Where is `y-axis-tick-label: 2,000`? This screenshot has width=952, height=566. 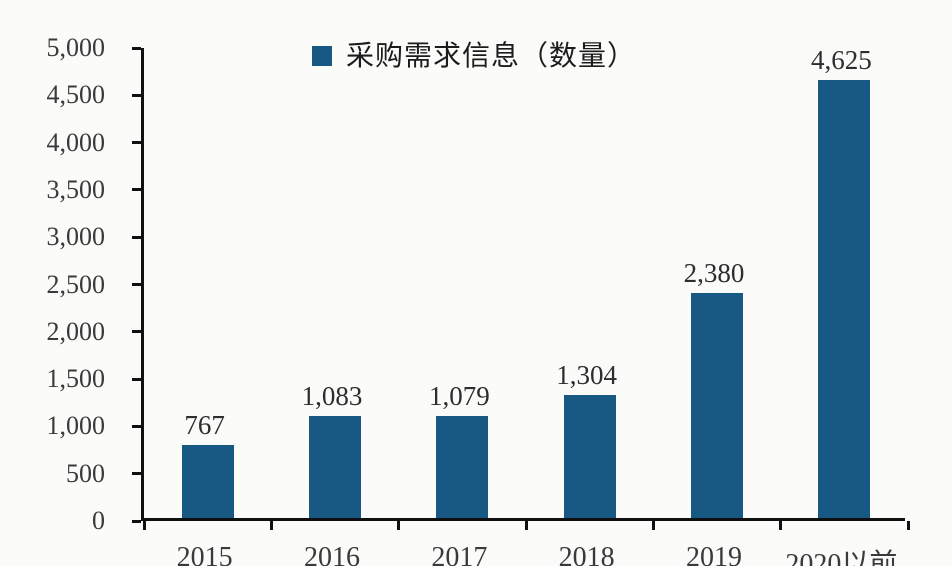 y-axis-tick-label: 2,000 is located at coordinates (76, 331).